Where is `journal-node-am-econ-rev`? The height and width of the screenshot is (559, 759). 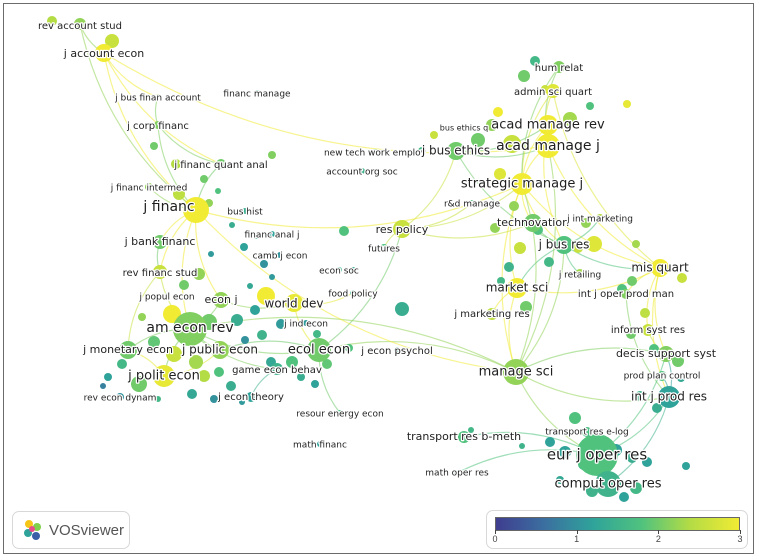
journal-node-am-econ-rev is located at coordinates (190, 329).